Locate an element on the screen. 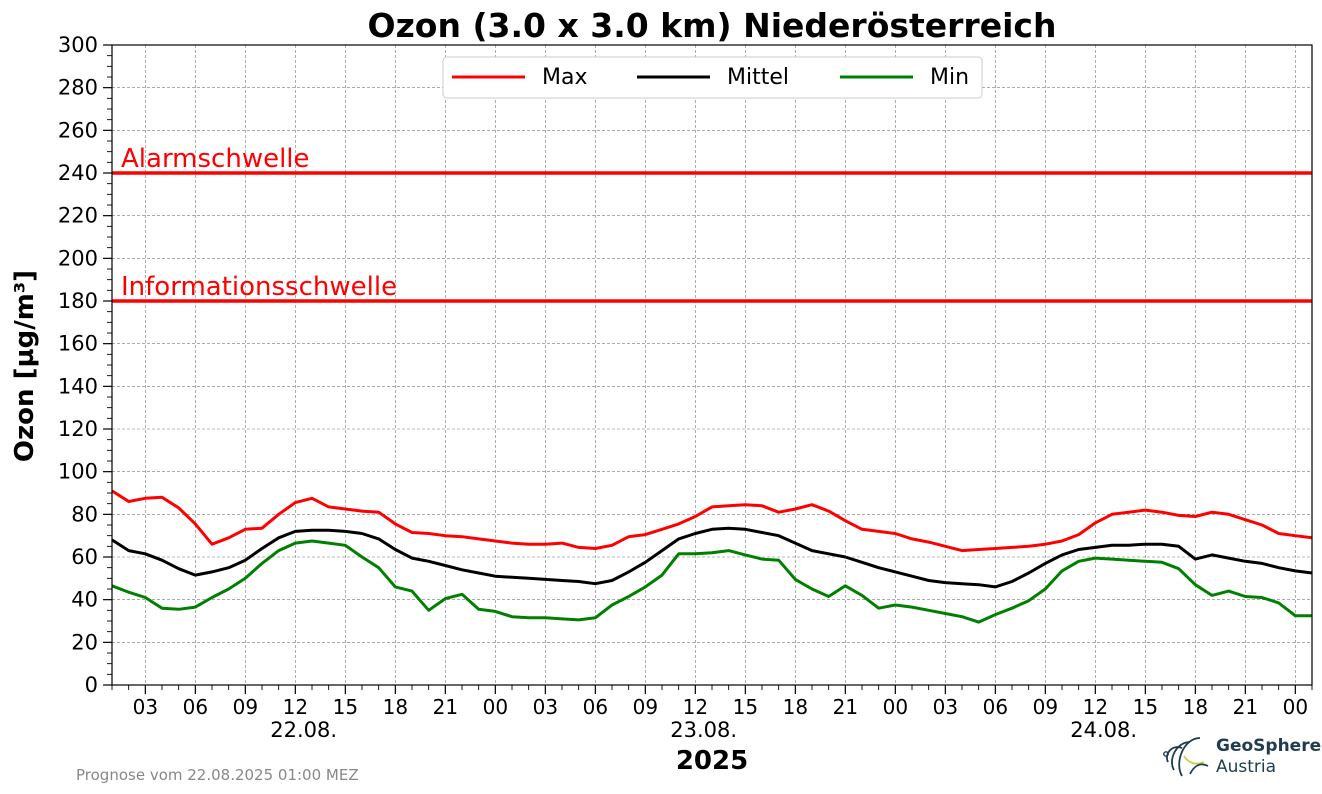 The width and height of the screenshot is (1322, 794). logo-swirl-icon is located at coordinates (1186, 757).